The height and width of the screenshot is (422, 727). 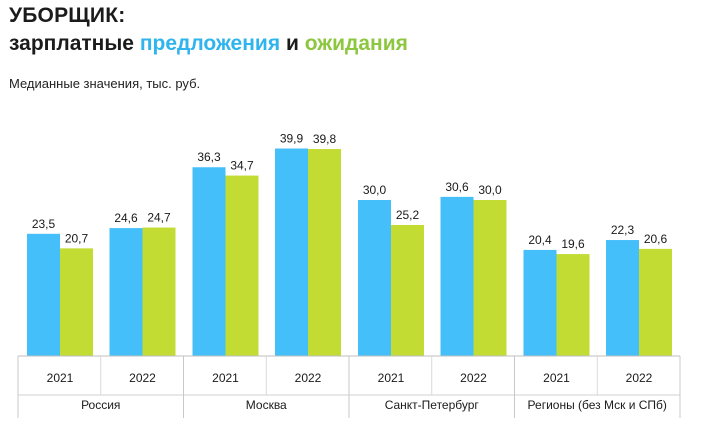 I want to click on value-label-offer: 23,5, so click(x=44, y=224).